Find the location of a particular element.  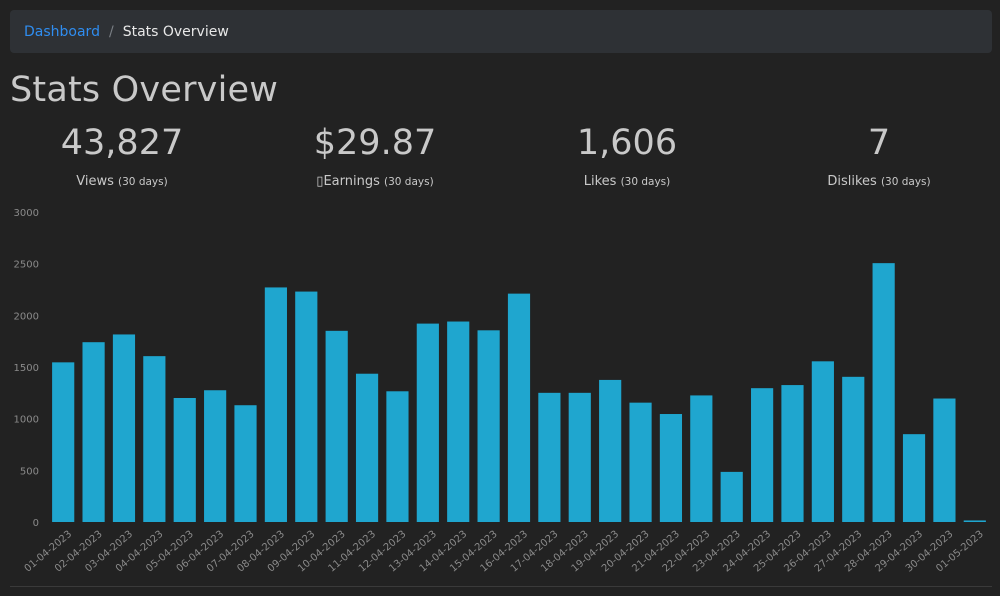

y-tick-label: 2000 is located at coordinates (26, 316).